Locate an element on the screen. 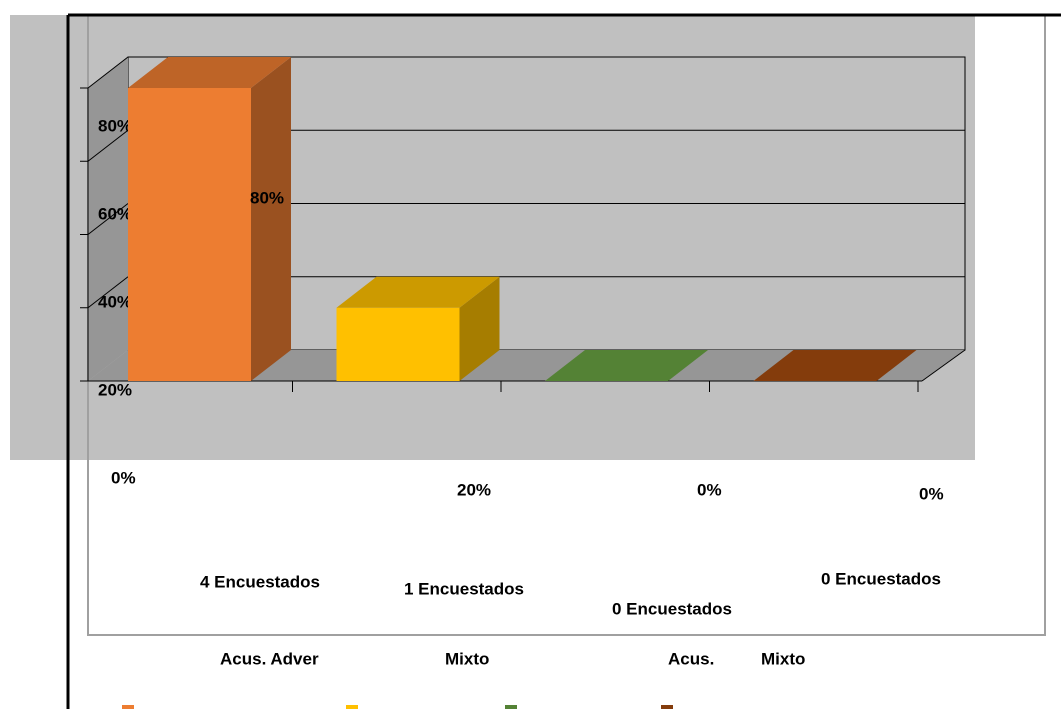  data-label: 20% is located at coordinates (474, 489).